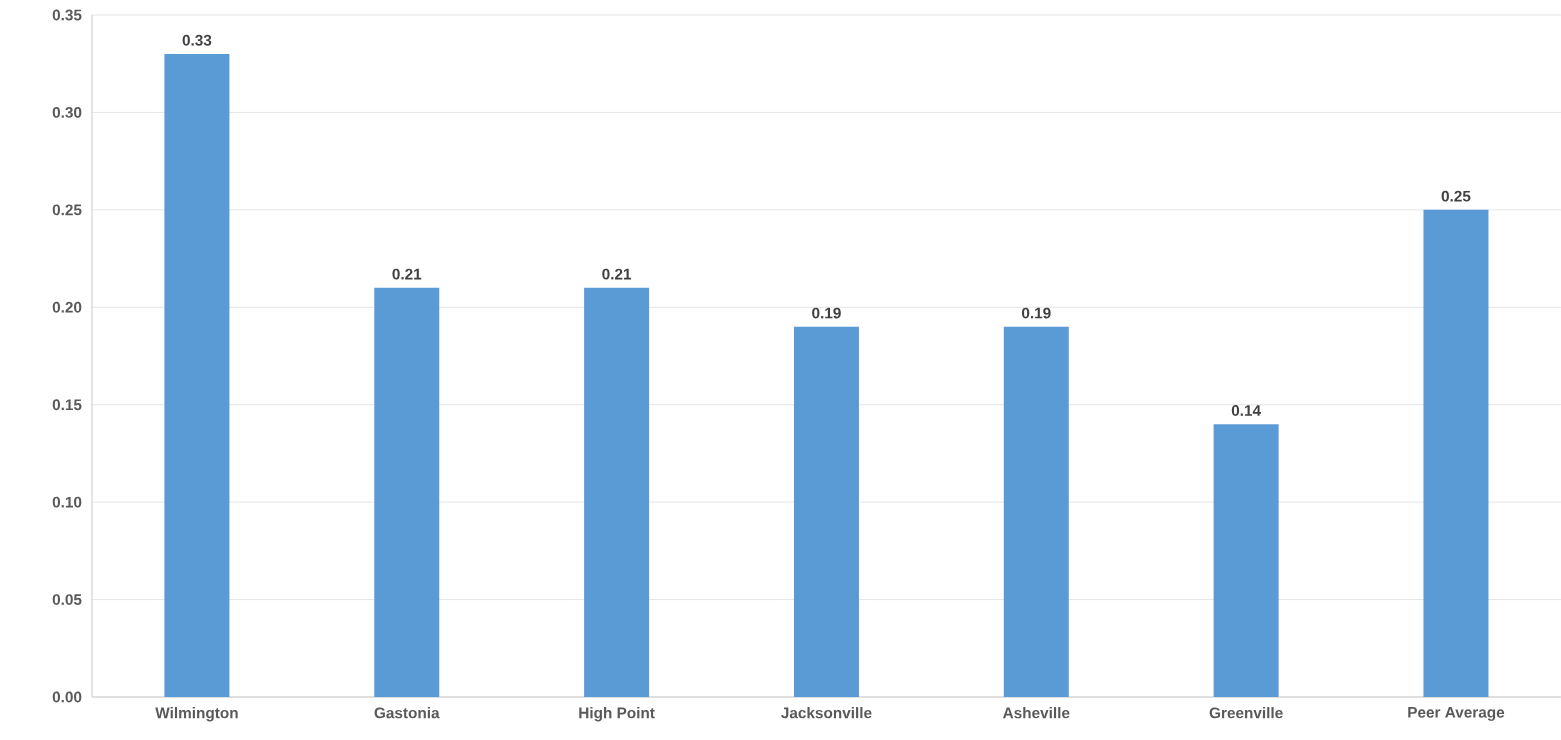 This screenshot has width=1561, height=740. What do you see at coordinates (1036, 713) in the screenshot?
I see `x-tick-label: Asheville` at bounding box center [1036, 713].